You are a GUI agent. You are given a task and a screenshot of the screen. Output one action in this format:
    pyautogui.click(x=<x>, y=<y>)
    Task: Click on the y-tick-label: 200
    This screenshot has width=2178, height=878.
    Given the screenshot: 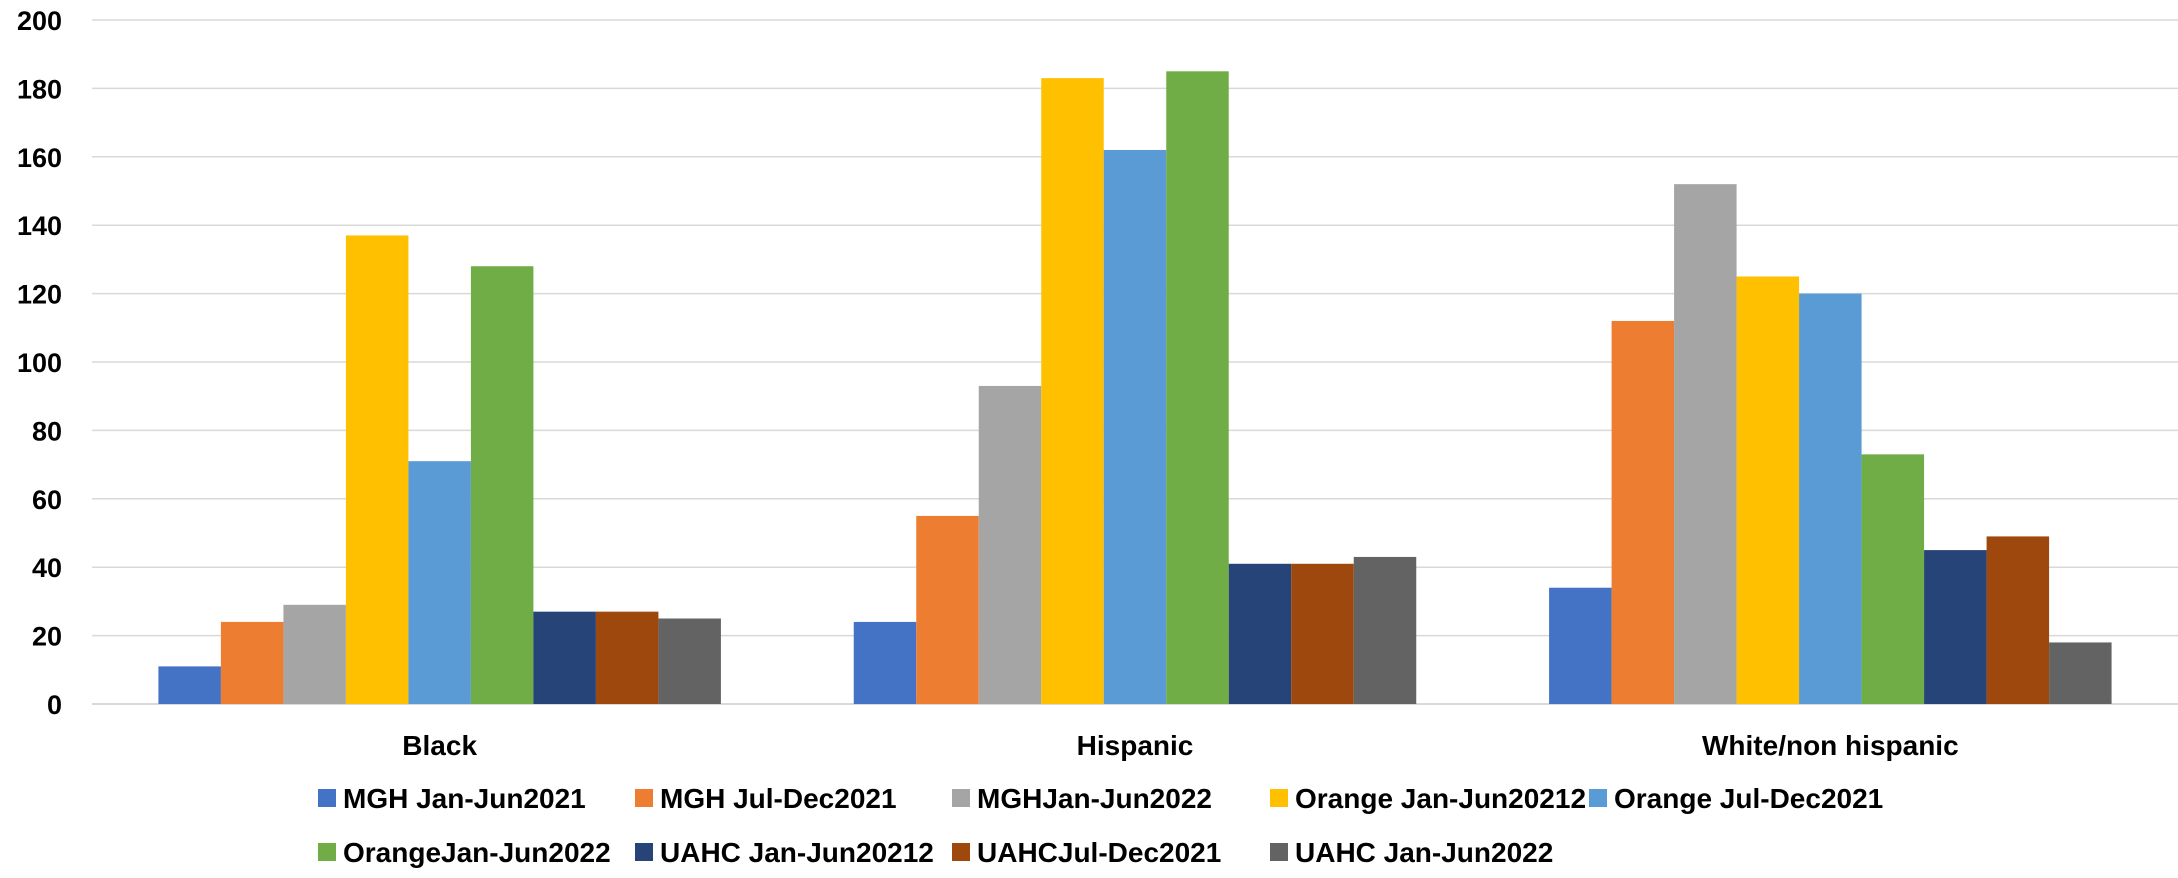 What is the action you would take?
    pyautogui.click(x=39, y=21)
    